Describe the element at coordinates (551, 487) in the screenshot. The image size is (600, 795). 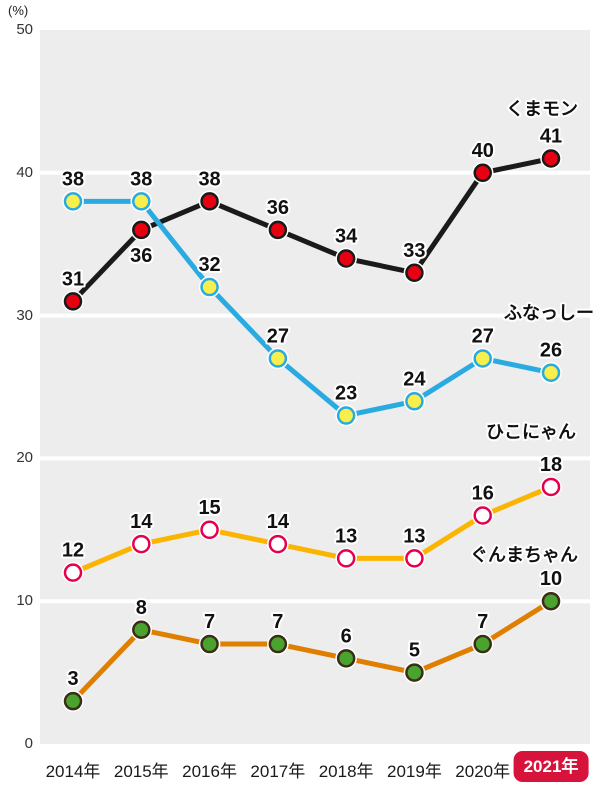
I see `data-point-hikonyan-2021年` at that location.